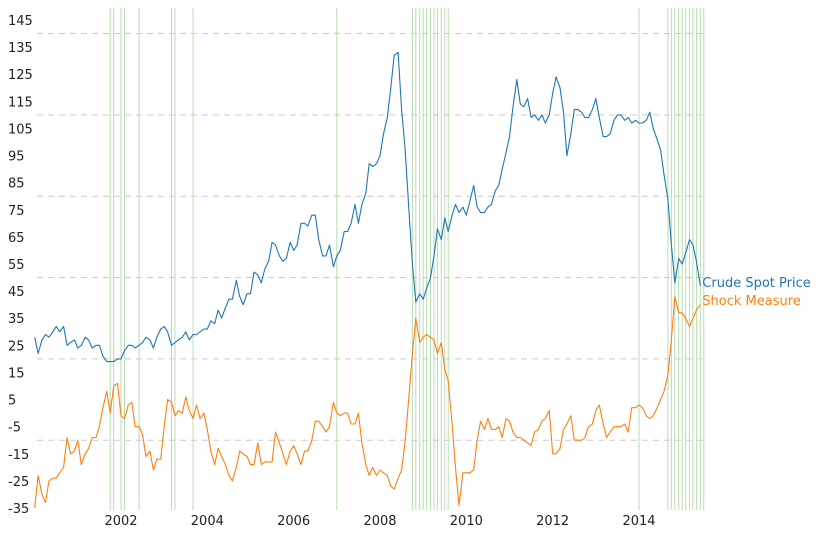 The image size is (831, 534). What do you see at coordinates (120, 521) in the screenshot?
I see `x-tick-label: 2002` at bounding box center [120, 521].